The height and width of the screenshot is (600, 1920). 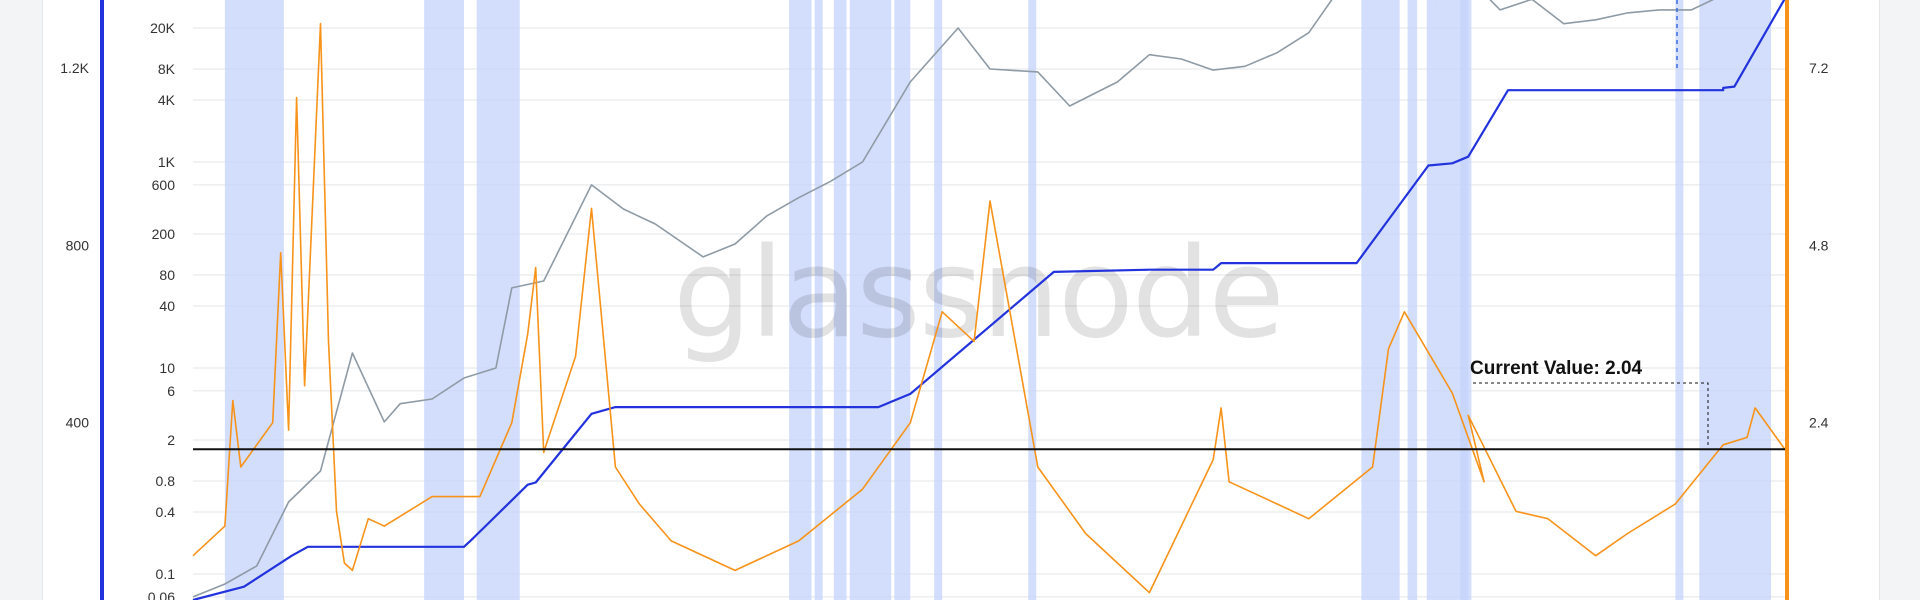 What do you see at coordinates (1819, 68) in the screenshot?
I see `orange-axis-tick-label: 7.2` at bounding box center [1819, 68].